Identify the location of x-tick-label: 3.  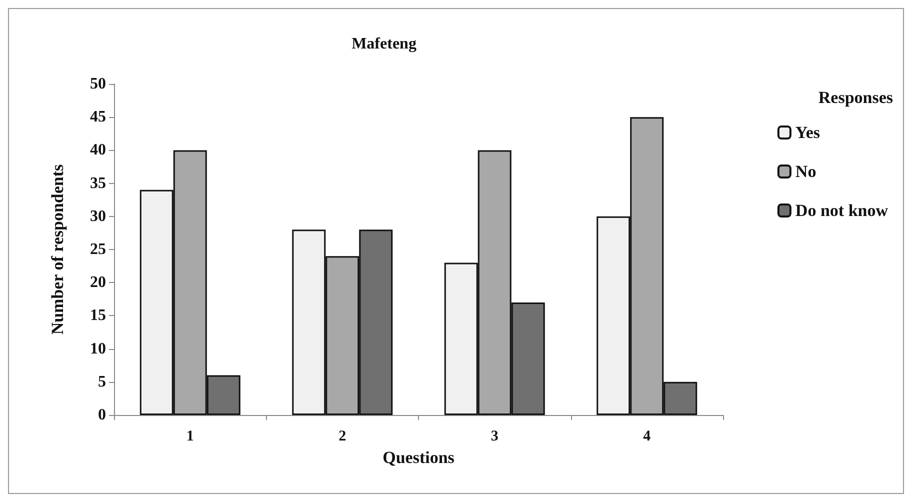
(494, 436).